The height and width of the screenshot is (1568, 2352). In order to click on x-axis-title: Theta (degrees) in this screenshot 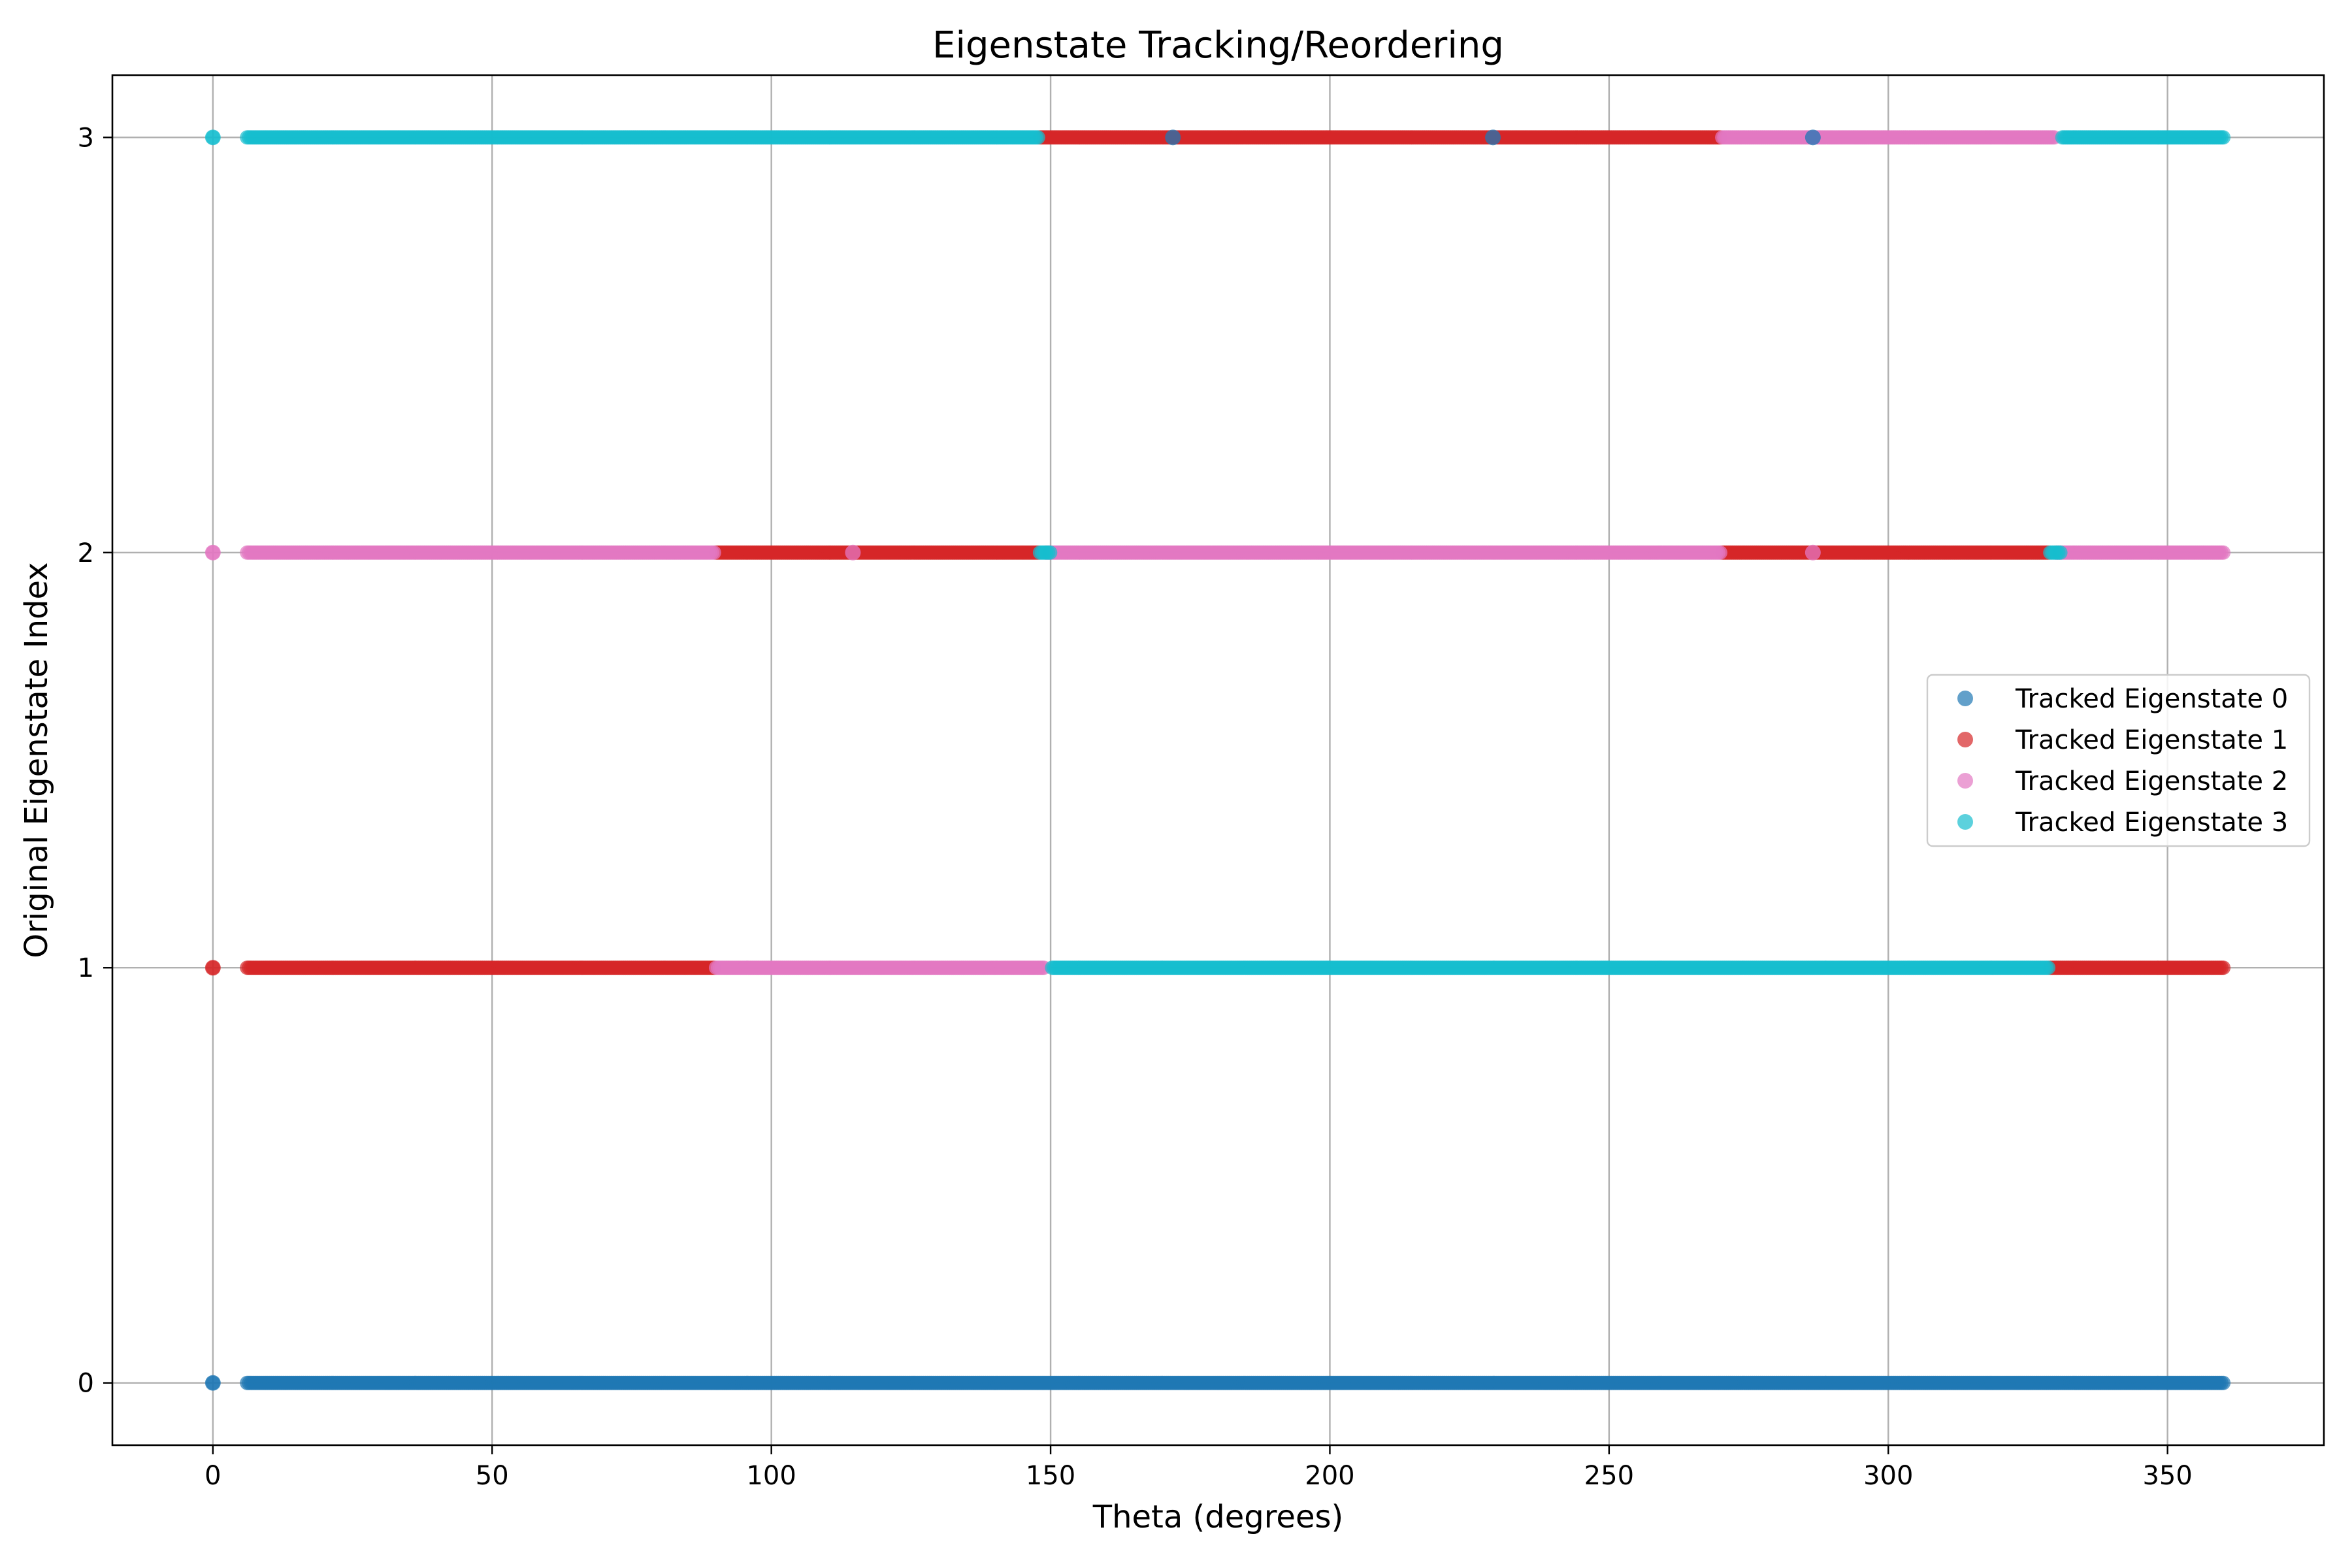, I will do `click(1217, 1517)`.